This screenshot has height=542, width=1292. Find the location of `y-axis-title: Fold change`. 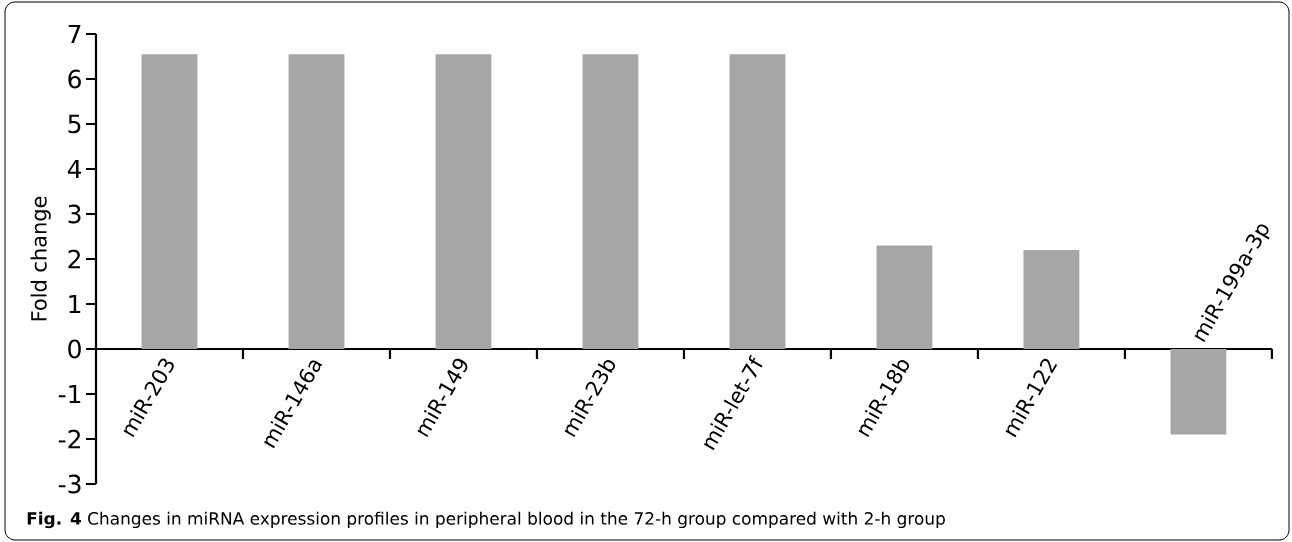

y-axis-title: Fold change is located at coordinates (40, 258).